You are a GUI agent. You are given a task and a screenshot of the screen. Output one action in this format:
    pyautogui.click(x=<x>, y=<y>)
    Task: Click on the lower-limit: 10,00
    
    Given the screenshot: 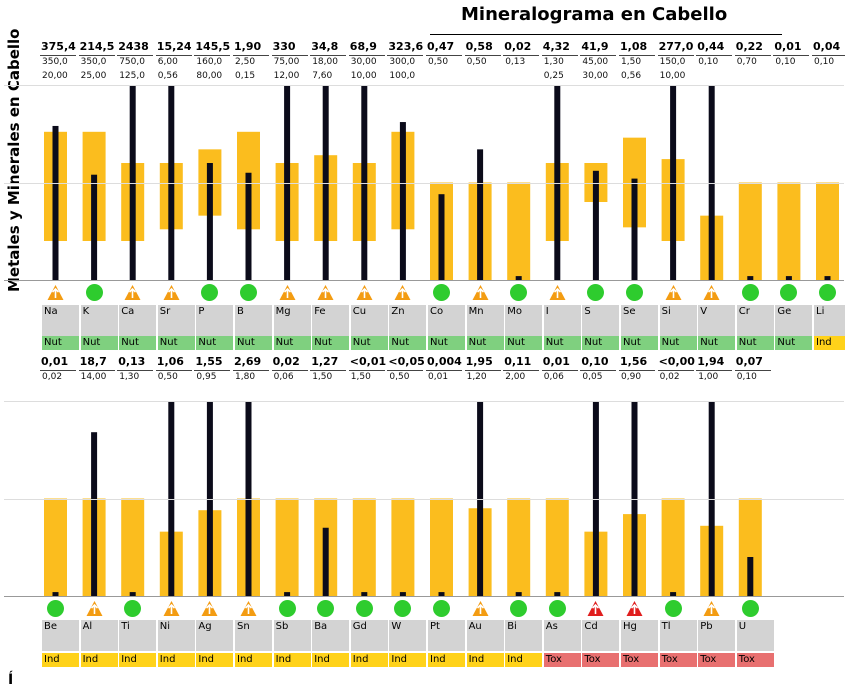 What is the action you would take?
    pyautogui.click(x=672, y=76)
    